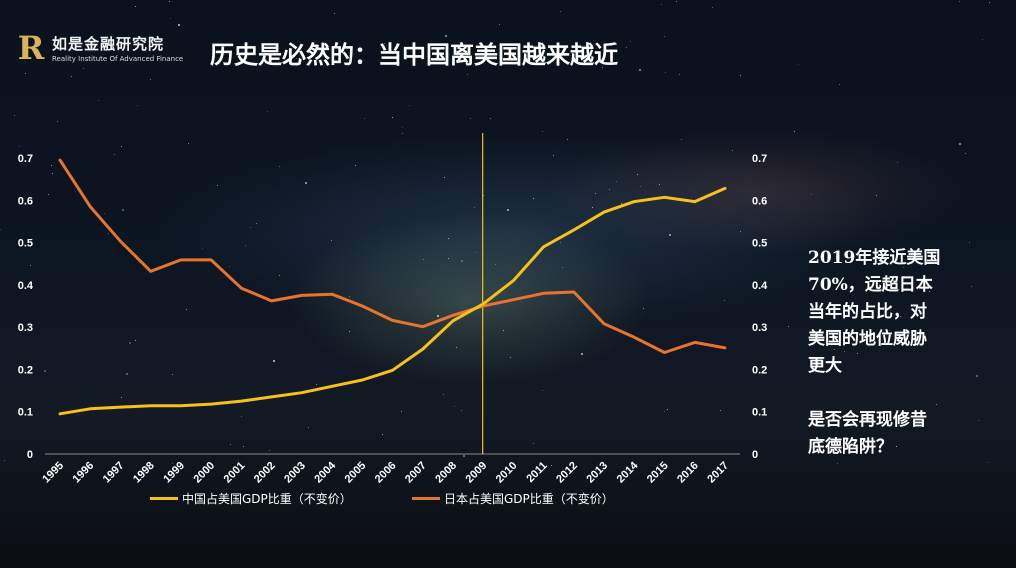  I want to click on annotation-line: 70%，远超日本, so click(870, 285).